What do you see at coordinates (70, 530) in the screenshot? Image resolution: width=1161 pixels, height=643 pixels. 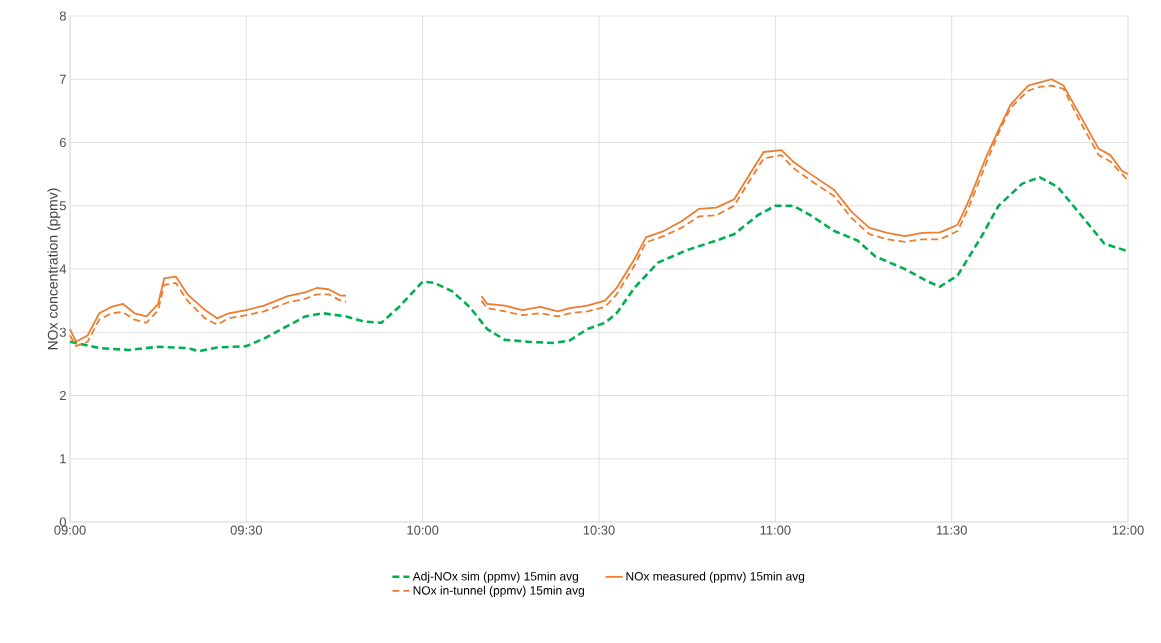 I see `x-tick-label: 09:00` at bounding box center [70, 530].